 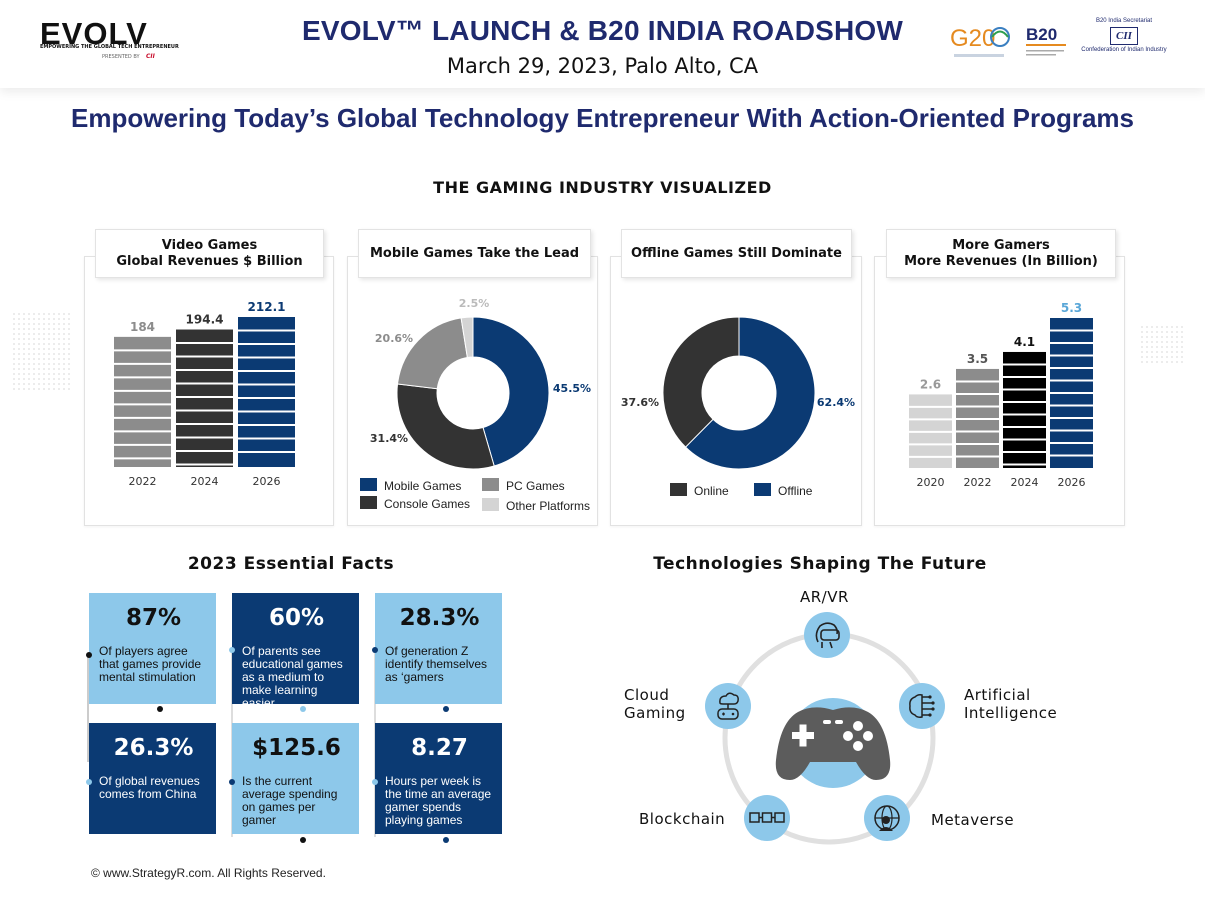 I want to click on slice-label-pc-games: 20.6%, so click(x=394, y=338).